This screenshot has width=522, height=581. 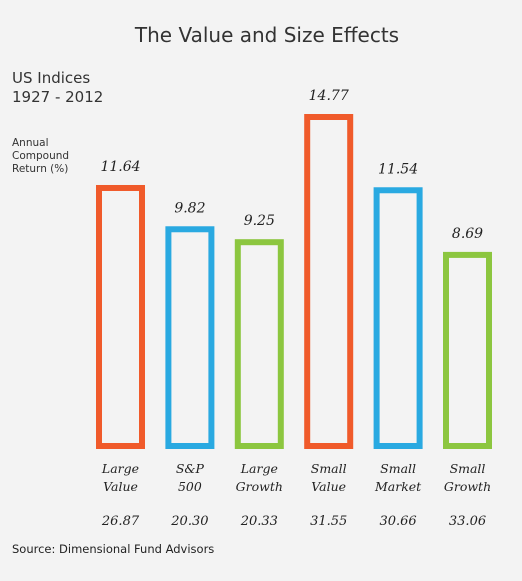 I want to click on category-label-1-1: 500, so click(x=190, y=486).